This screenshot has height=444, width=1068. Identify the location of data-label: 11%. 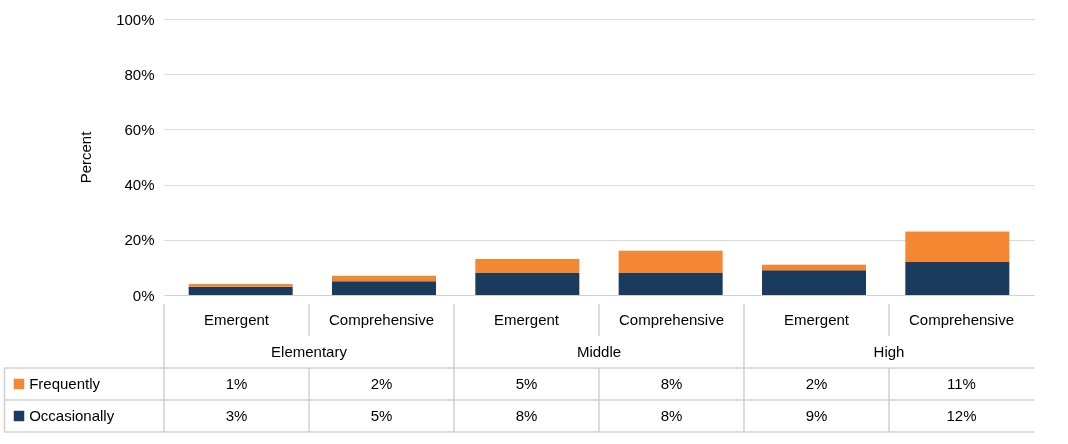
(961, 383).